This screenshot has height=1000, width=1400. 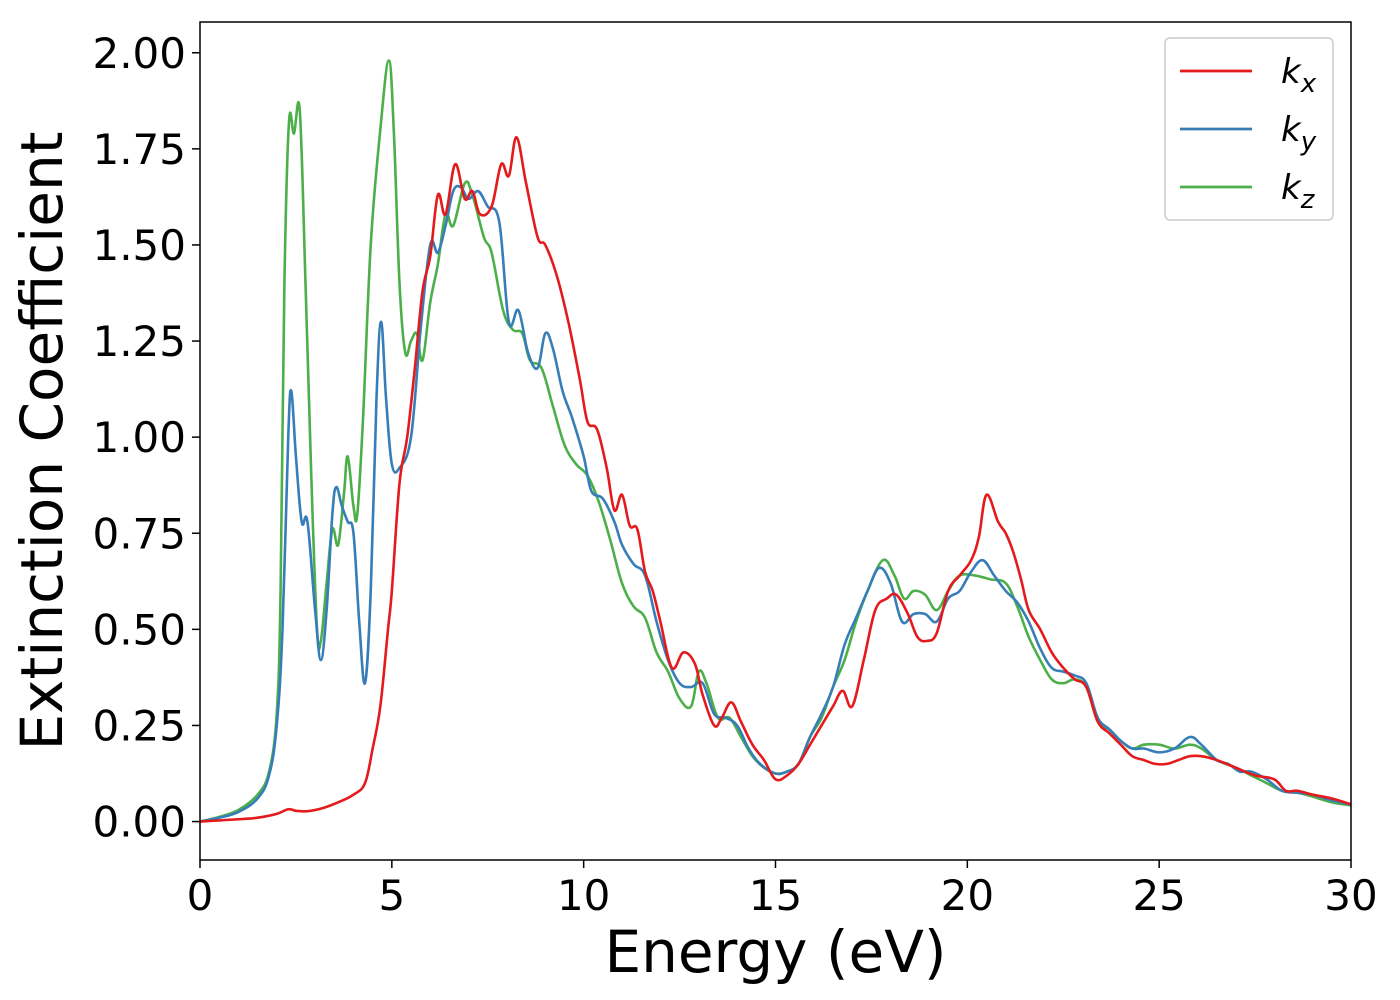 What do you see at coordinates (139, 53) in the screenshot?
I see `y-tick-label: 2.00` at bounding box center [139, 53].